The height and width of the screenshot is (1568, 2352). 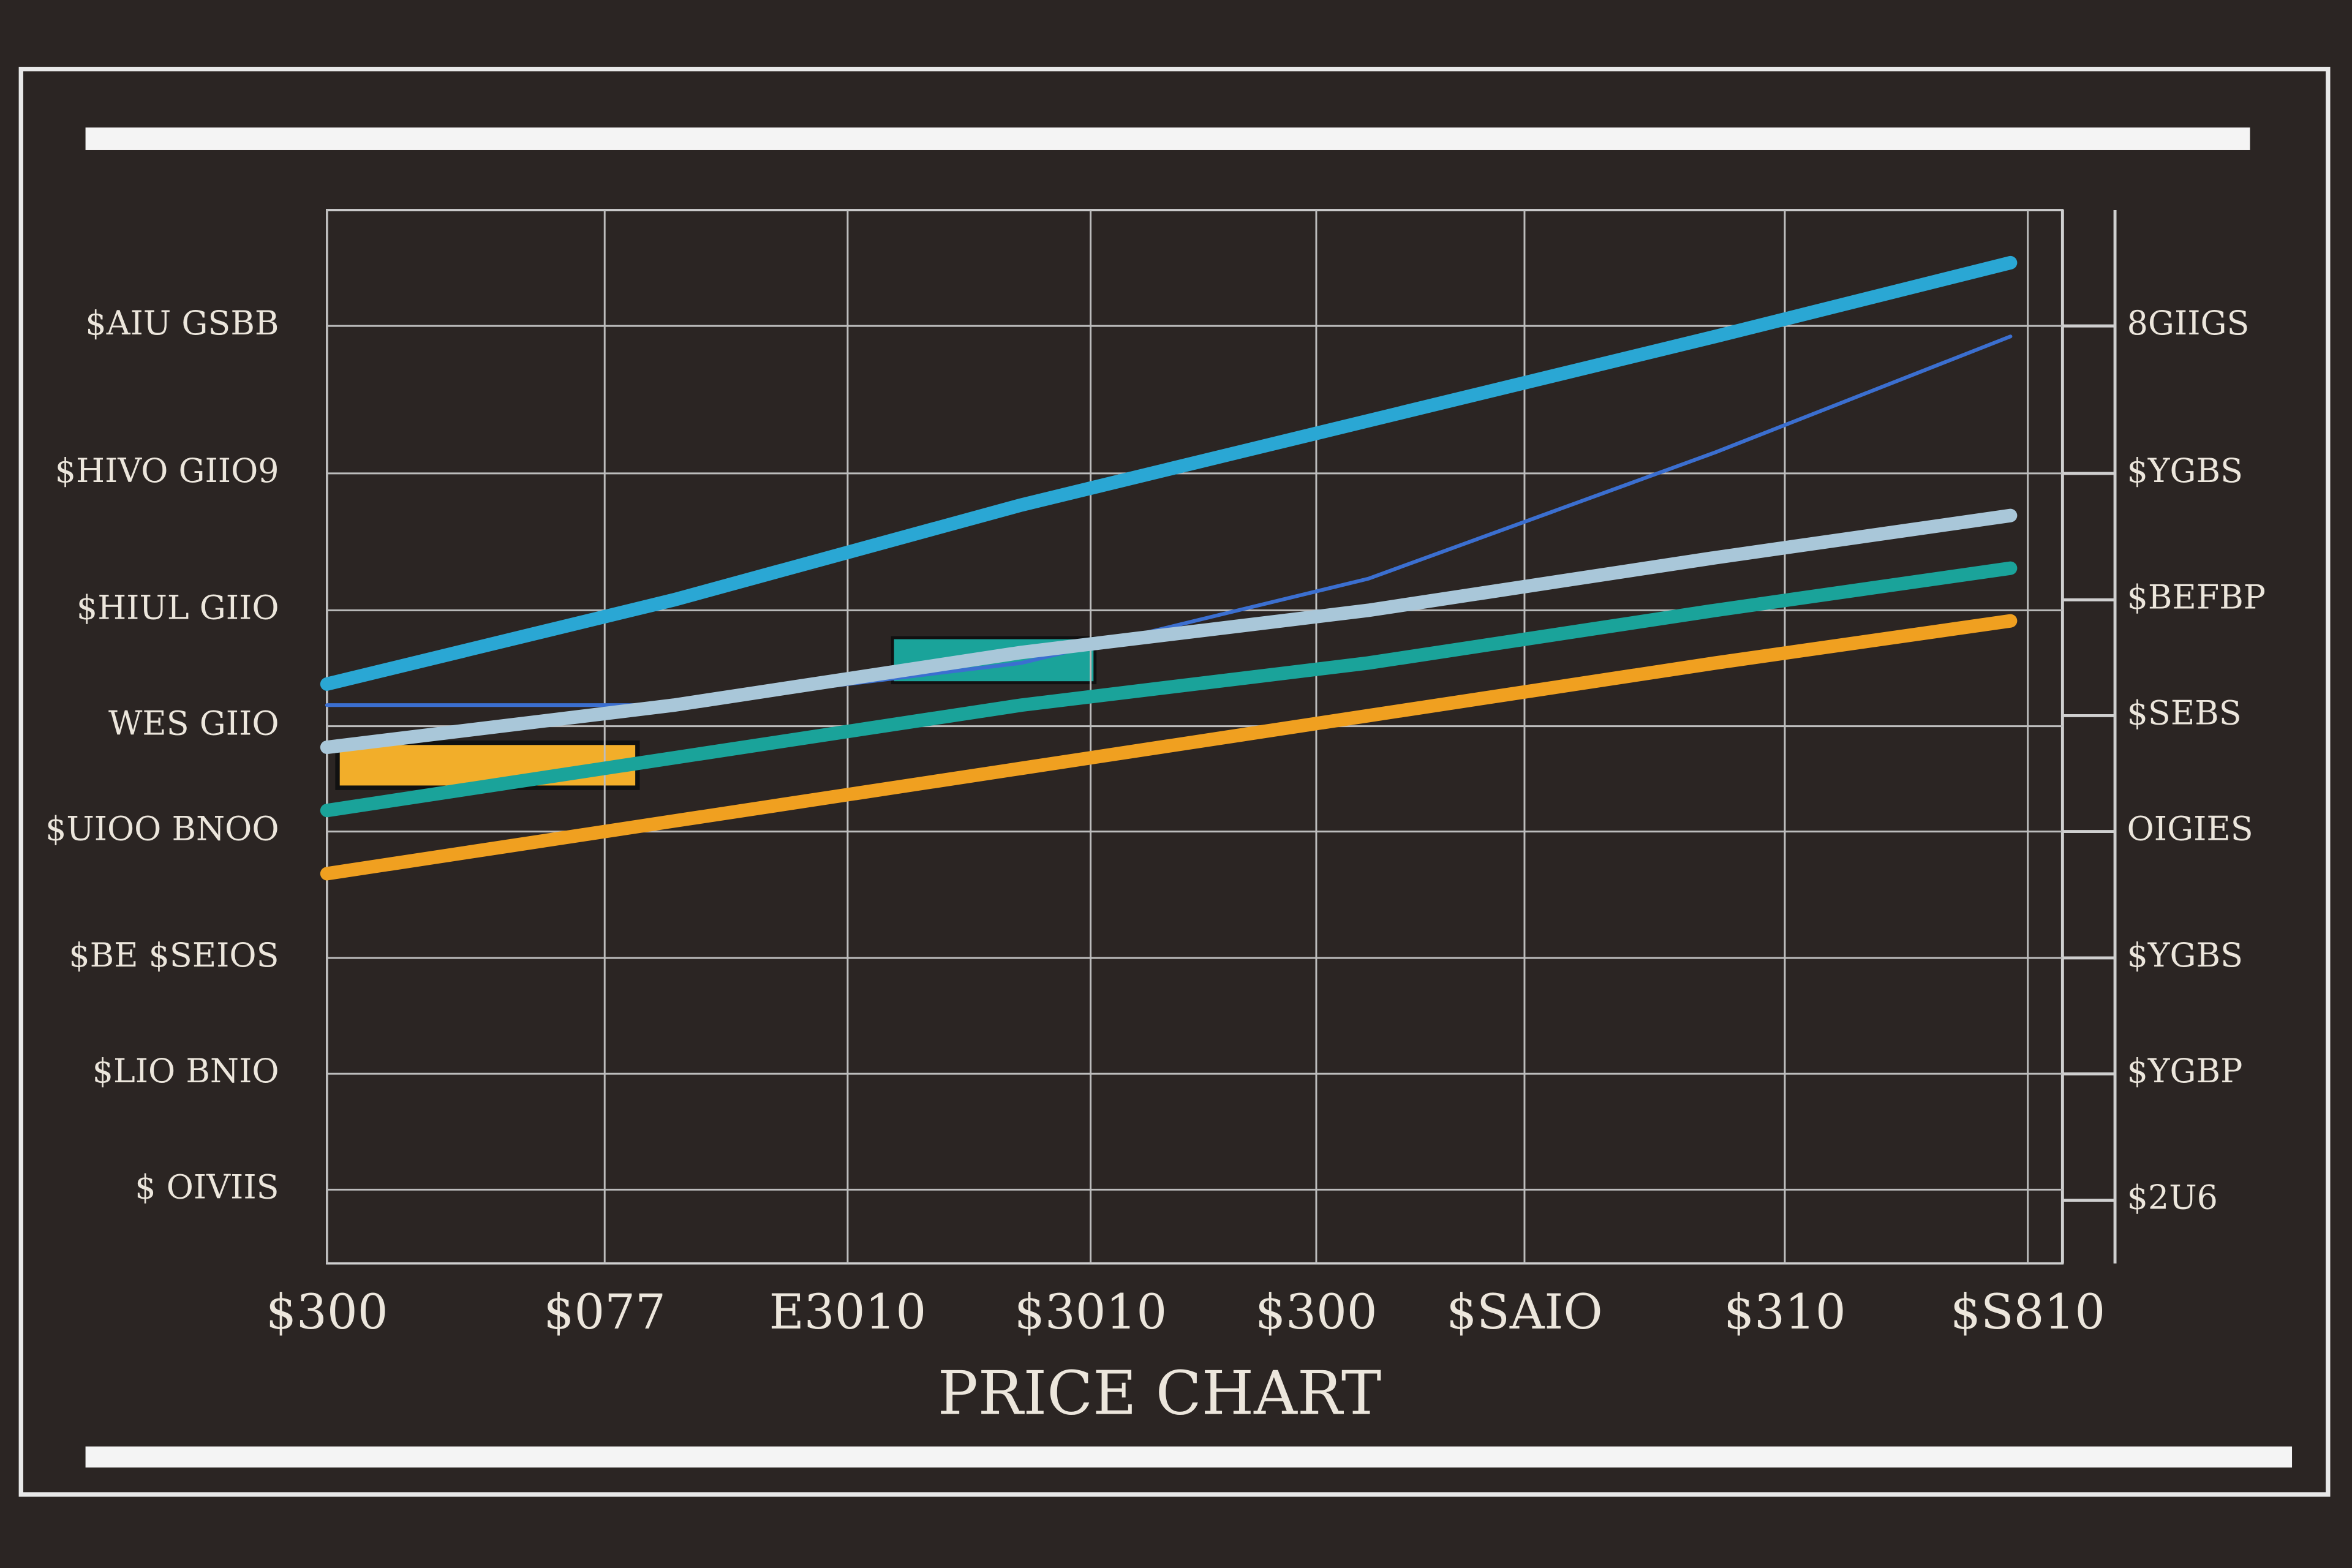 I want to click on bottom-bar, so click(x=1189, y=1457).